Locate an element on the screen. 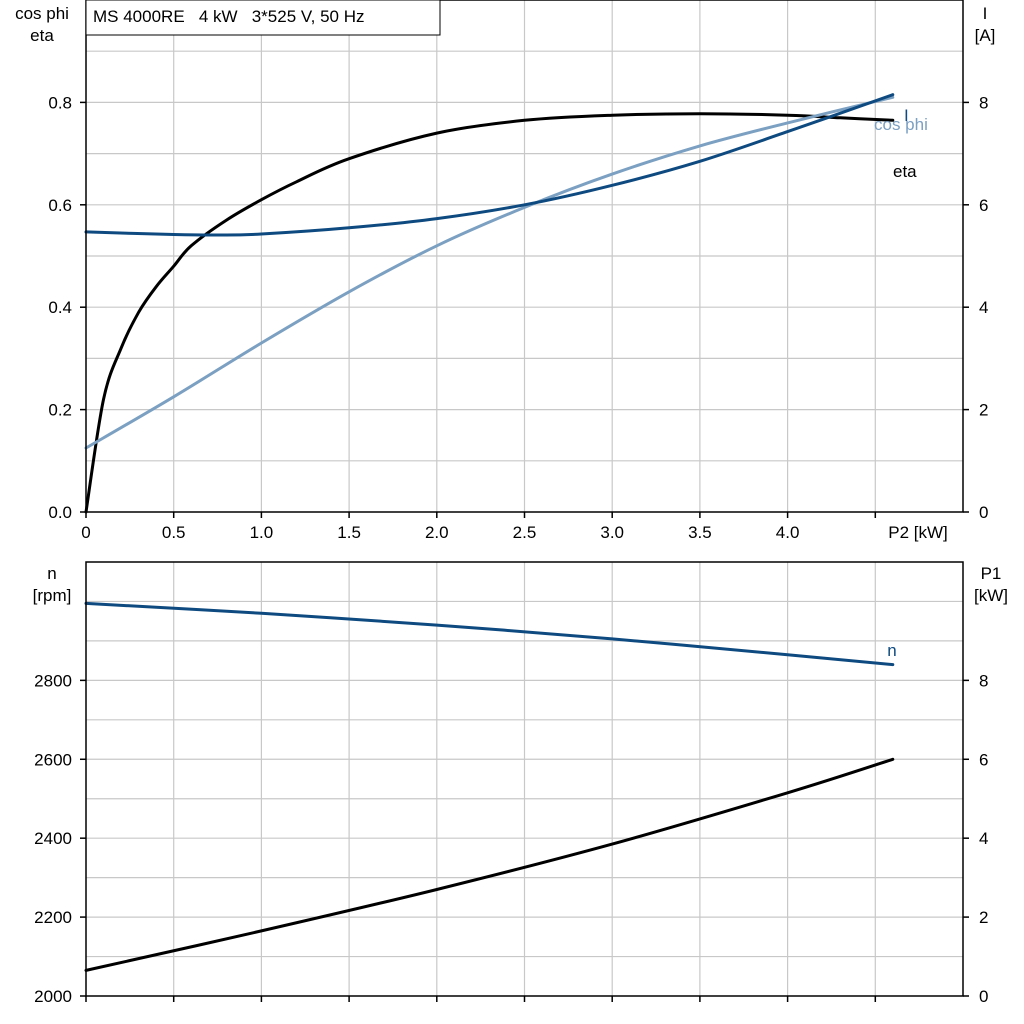 The height and width of the screenshot is (1024, 1024). top-right-tick-label-6: 6 is located at coordinates (983, 205).